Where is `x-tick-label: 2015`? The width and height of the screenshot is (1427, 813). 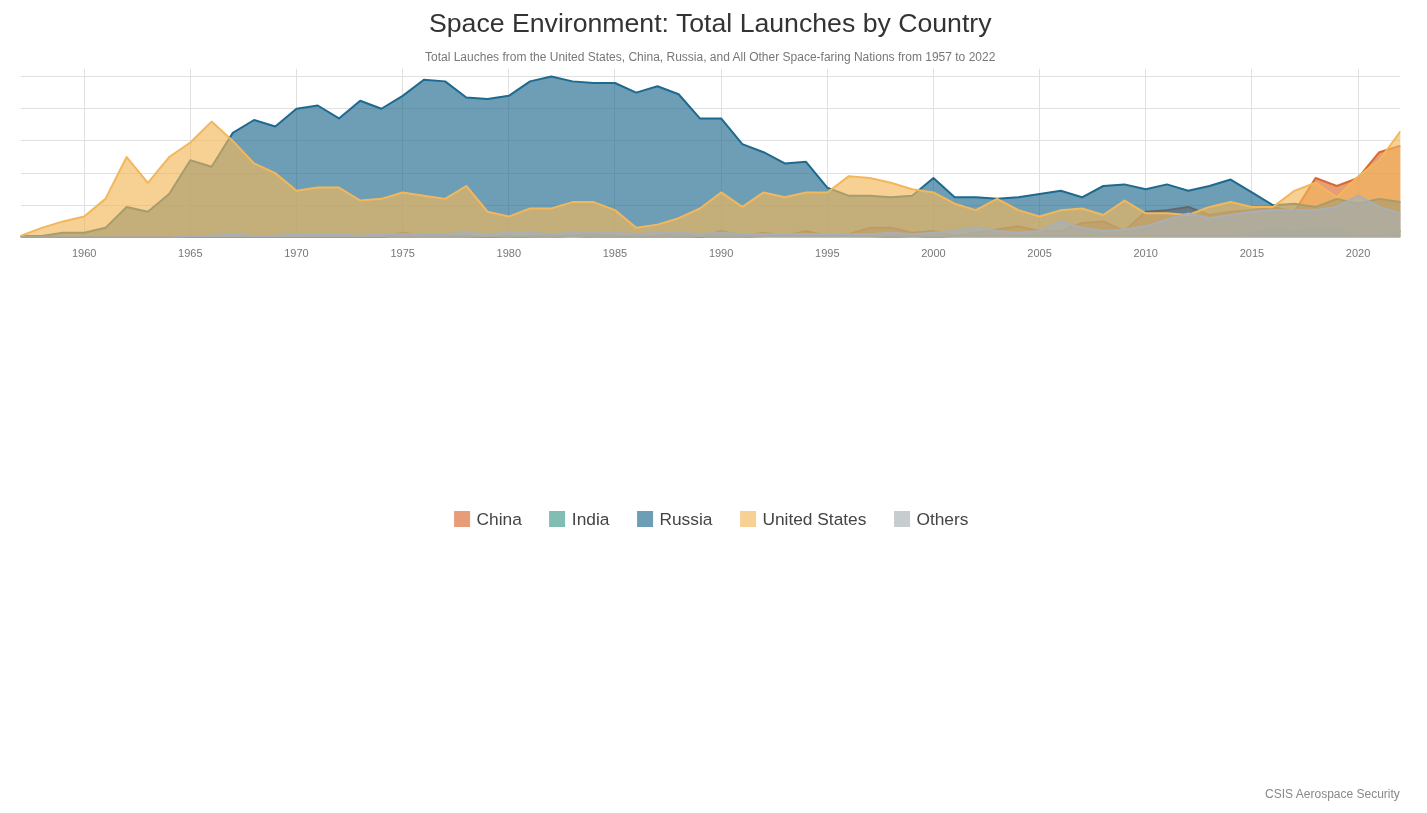 x-tick-label: 2015 is located at coordinates (1252, 252).